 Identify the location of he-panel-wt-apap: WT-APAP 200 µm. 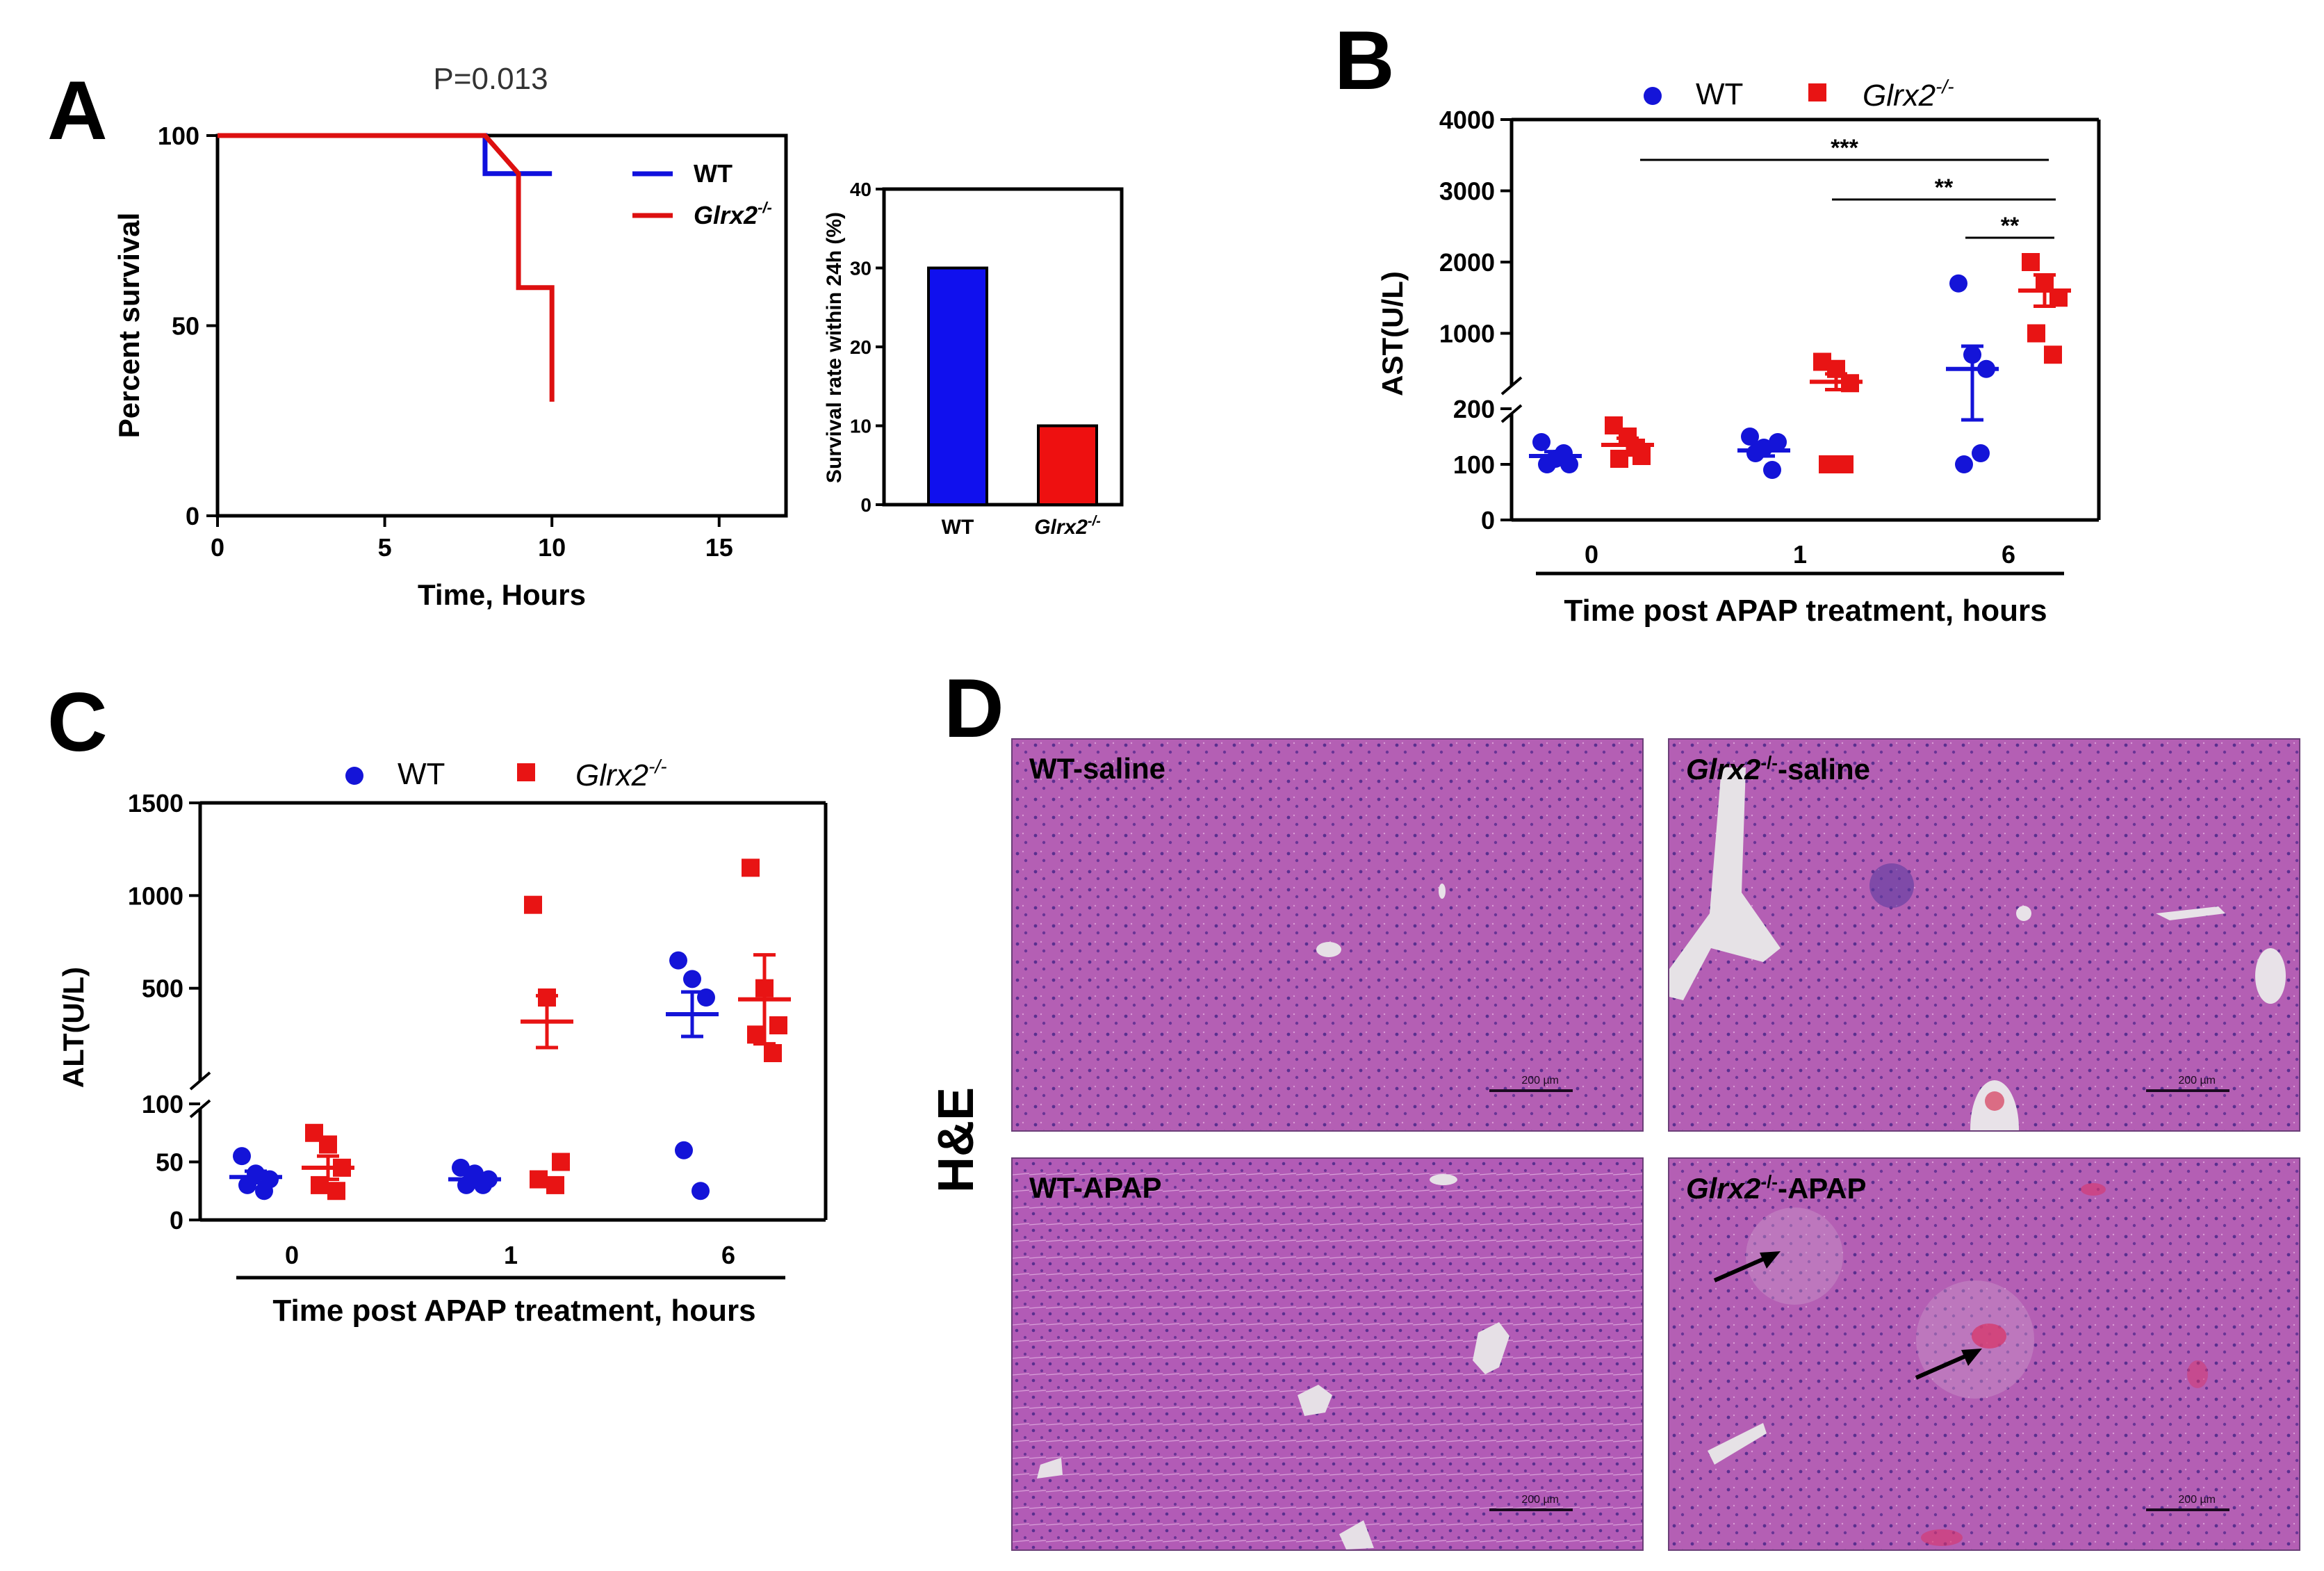
(1327, 1354).